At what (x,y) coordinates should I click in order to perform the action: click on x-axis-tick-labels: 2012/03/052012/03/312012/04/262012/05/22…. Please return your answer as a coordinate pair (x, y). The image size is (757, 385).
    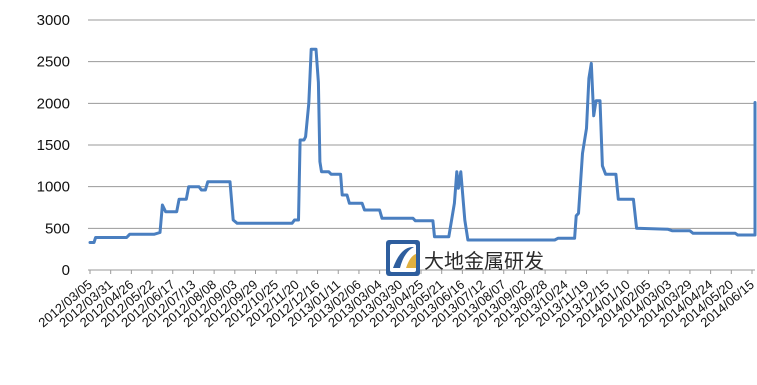
    Looking at the image, I should click on (396, 300).